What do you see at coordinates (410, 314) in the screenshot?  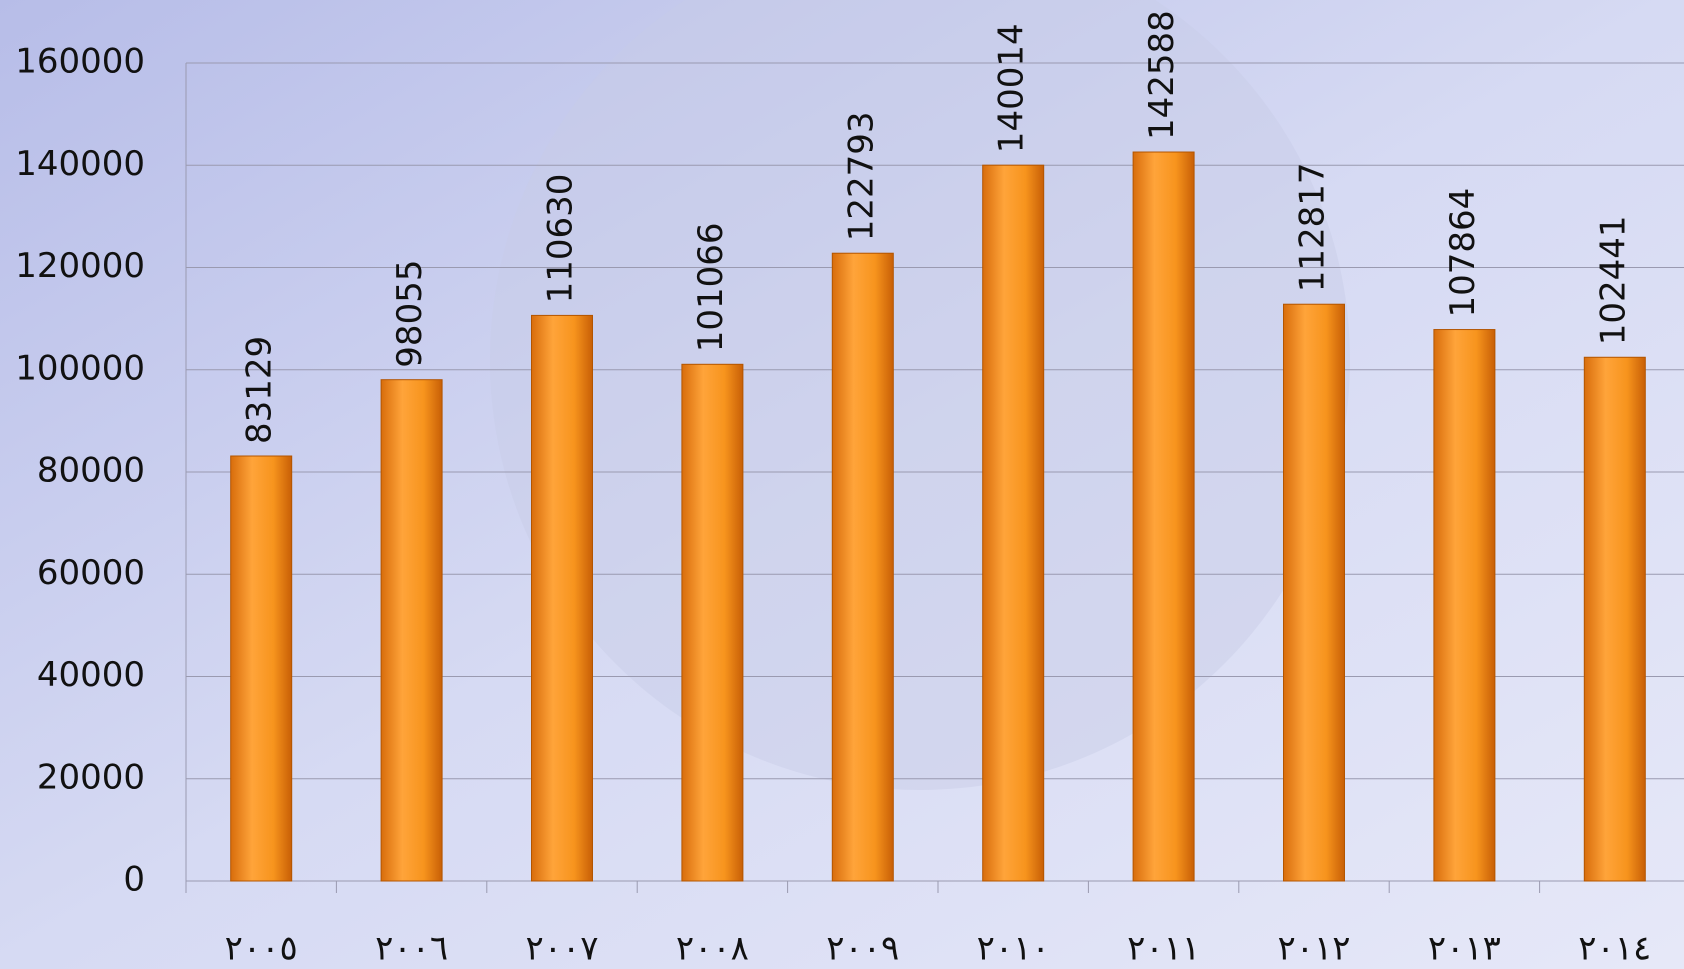 I see `value-label: 98055` at bounding box center [410, 314].